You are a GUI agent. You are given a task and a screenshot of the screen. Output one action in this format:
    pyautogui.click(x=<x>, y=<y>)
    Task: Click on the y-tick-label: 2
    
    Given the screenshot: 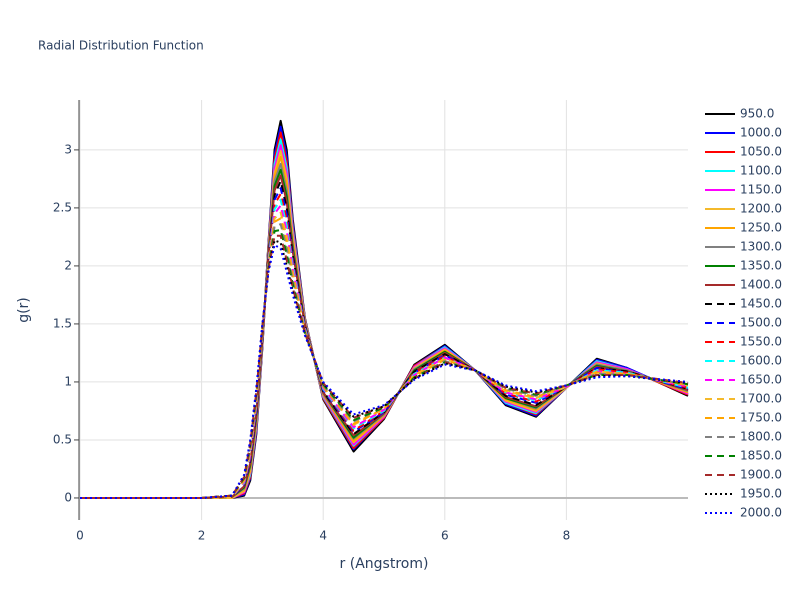 What is the action you would take?
    pyautogui.click(x=68, y=265)
    